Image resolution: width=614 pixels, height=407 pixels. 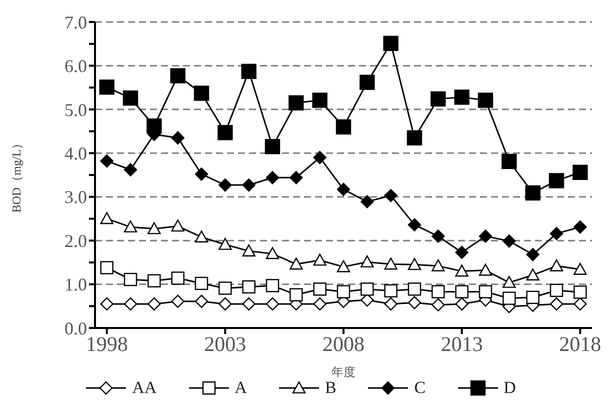 What do you see at coordinates (75, 154) in the screenshot?
I see `y-tick-label: 4.0` at bounding box center [75, 154].